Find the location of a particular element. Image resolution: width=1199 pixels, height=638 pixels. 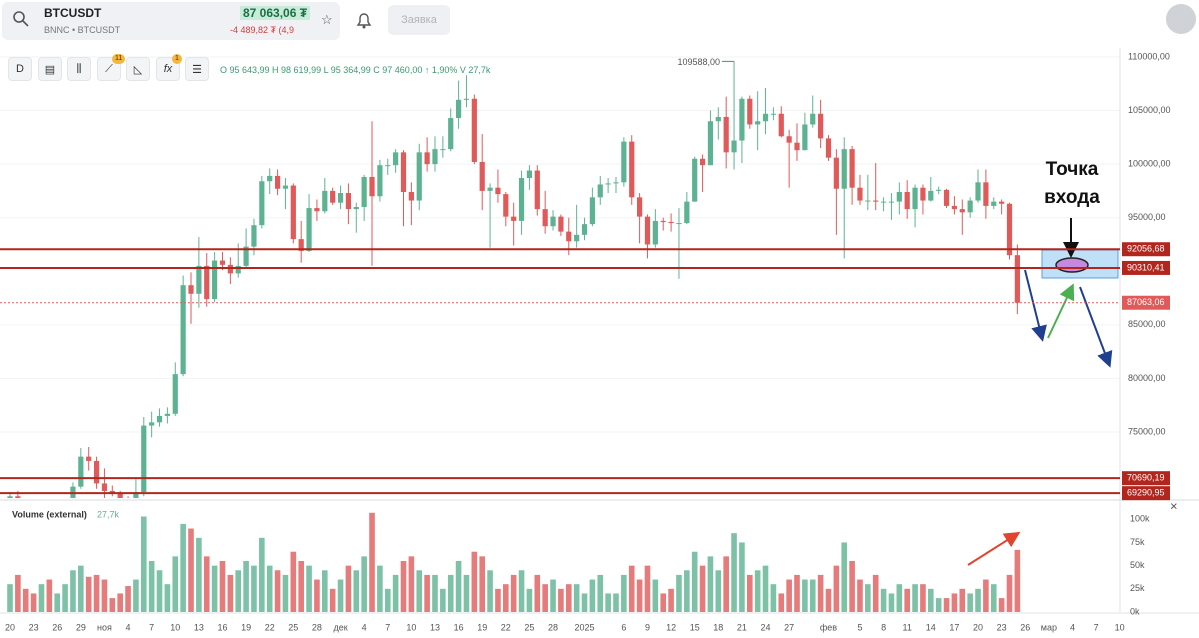

change: -4 489,82 ₮ (4,9 is located at coordinates (262, 30).